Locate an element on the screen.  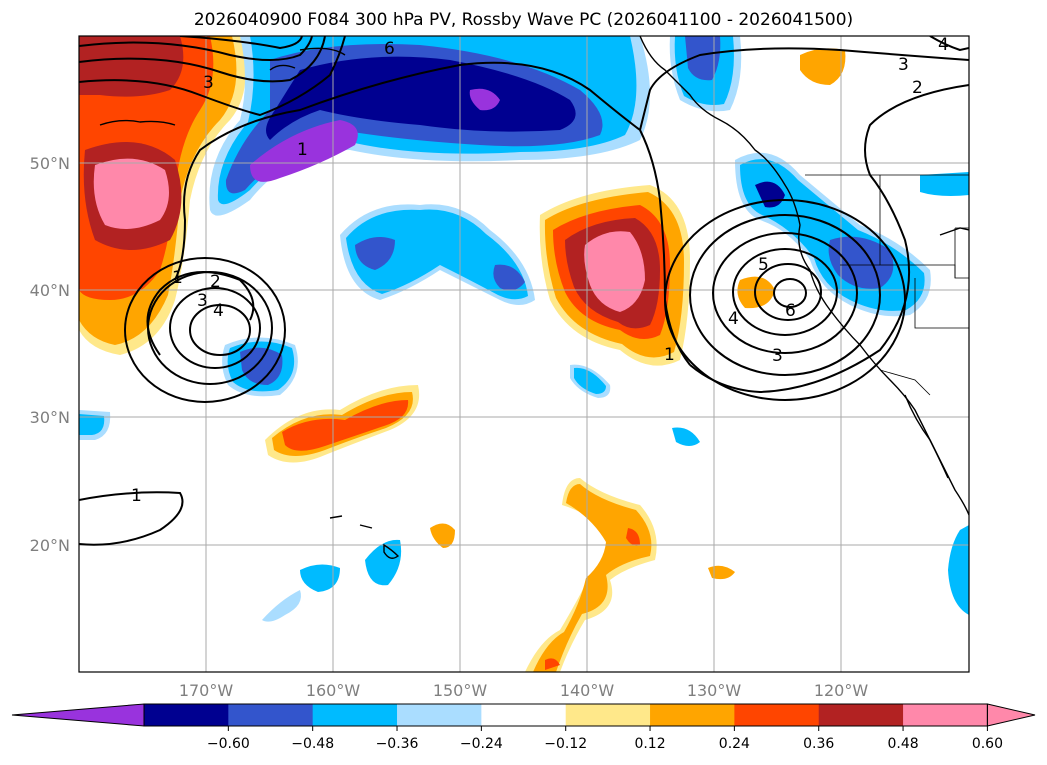
lat-label: 40°N is located at coordinates (50, 290).